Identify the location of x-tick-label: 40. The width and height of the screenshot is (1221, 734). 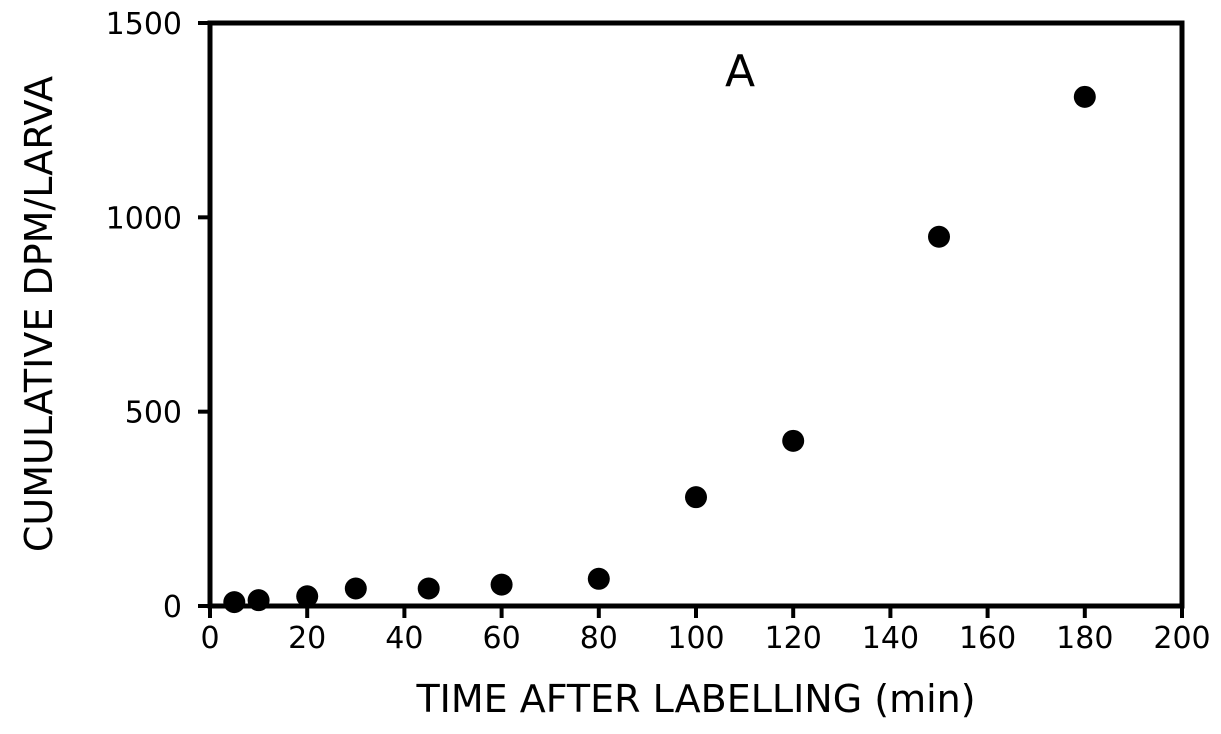
(404, 638).